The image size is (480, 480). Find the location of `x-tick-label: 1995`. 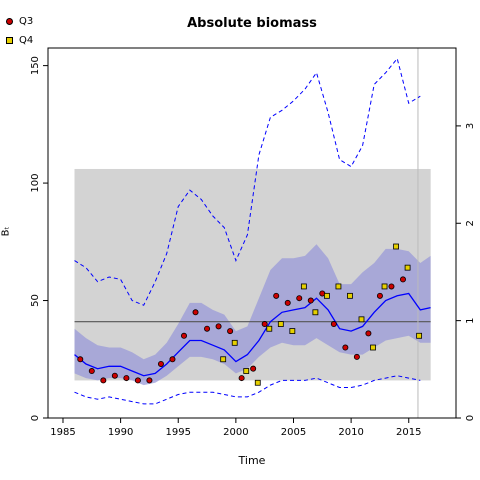

x-tick-label: 1995 is located at coordinates (178, 432).